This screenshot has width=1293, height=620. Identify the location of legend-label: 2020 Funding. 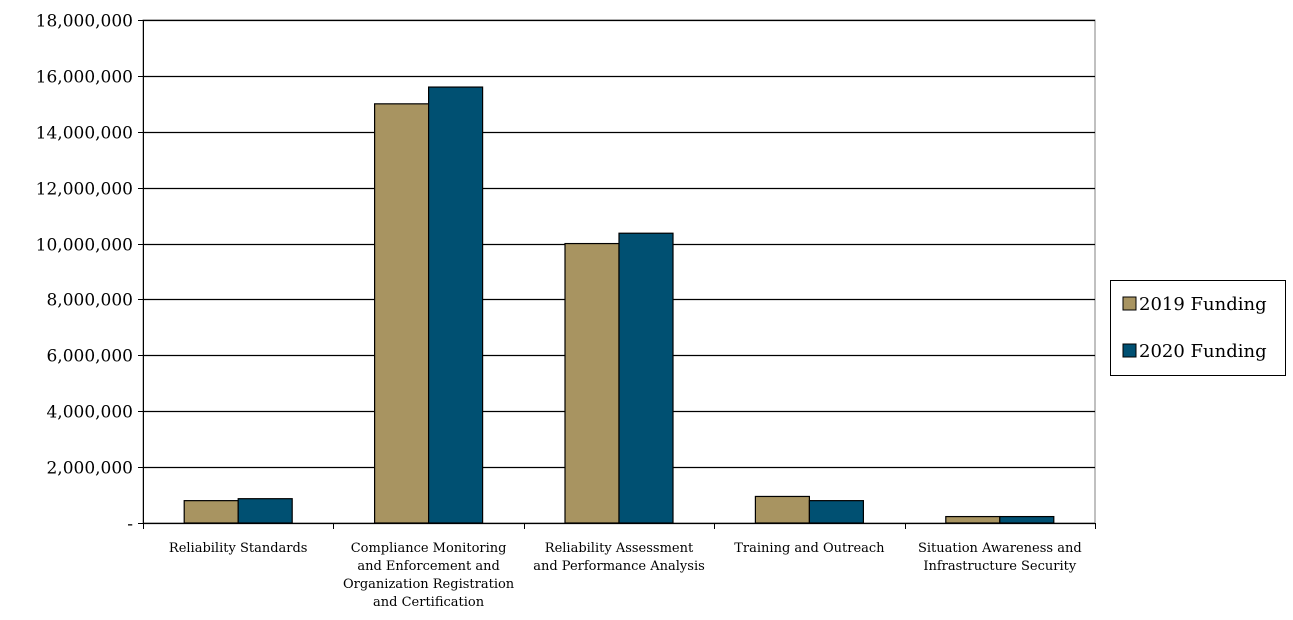
(1203, 351).